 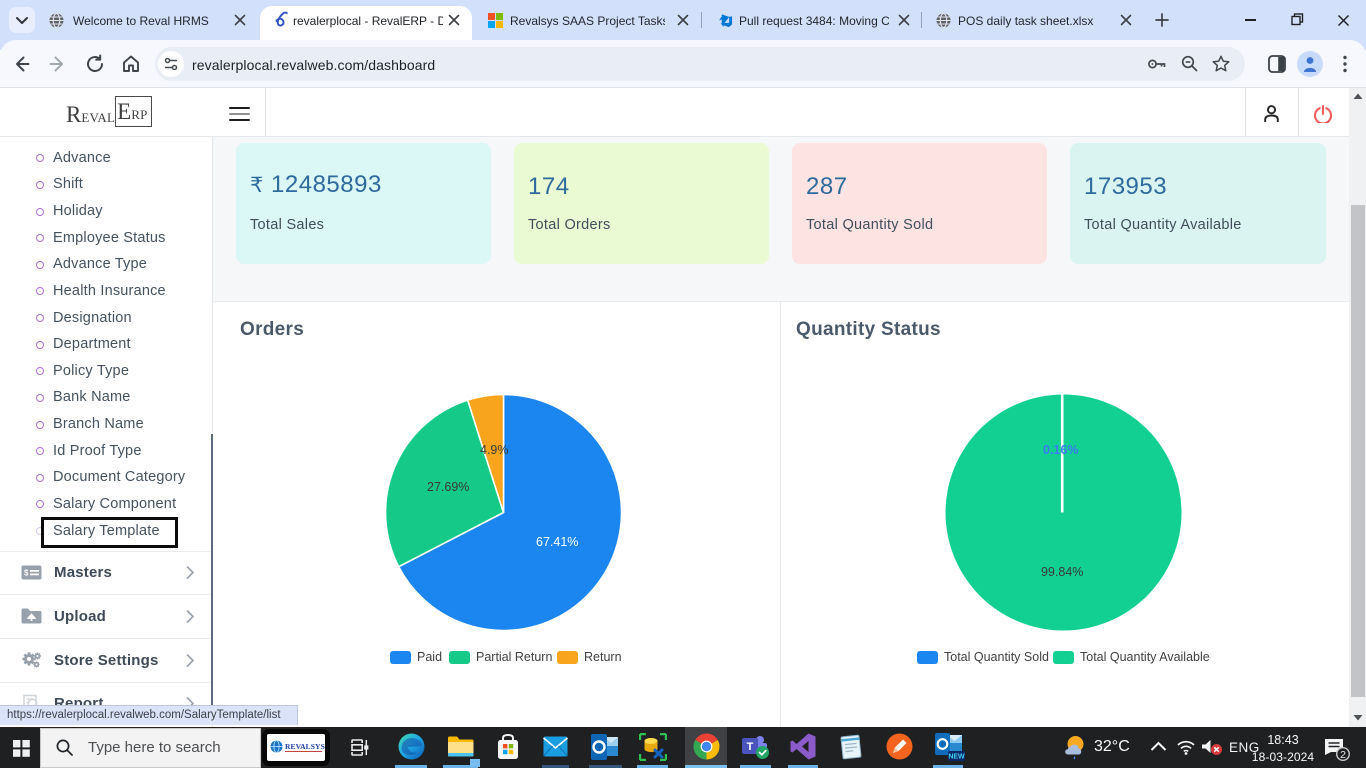 What do you see at coordinates (1343, 755) in the screenshot?
I see `svg-text: 2` at bounding box center [1343, 755].